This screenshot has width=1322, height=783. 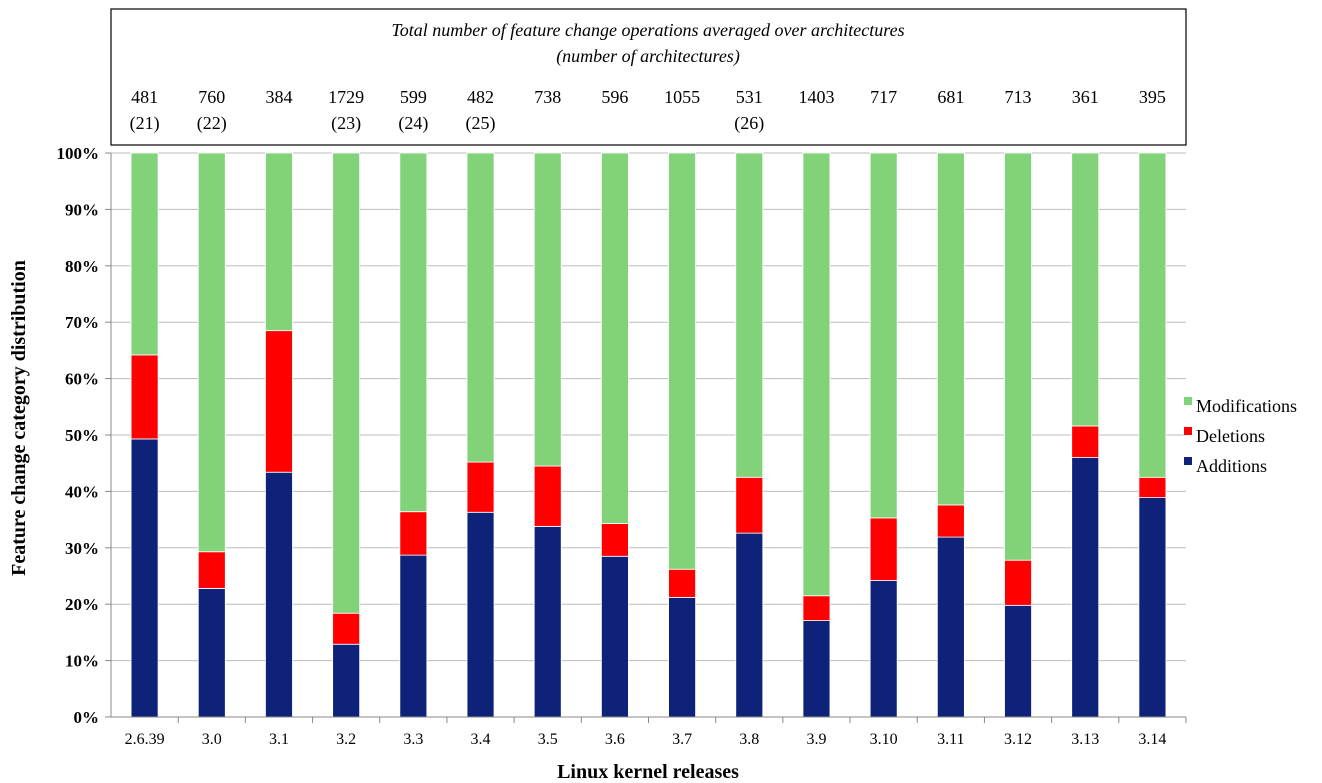 I want to click on x-tick-label: 3.1, so click(x=279, y=739).